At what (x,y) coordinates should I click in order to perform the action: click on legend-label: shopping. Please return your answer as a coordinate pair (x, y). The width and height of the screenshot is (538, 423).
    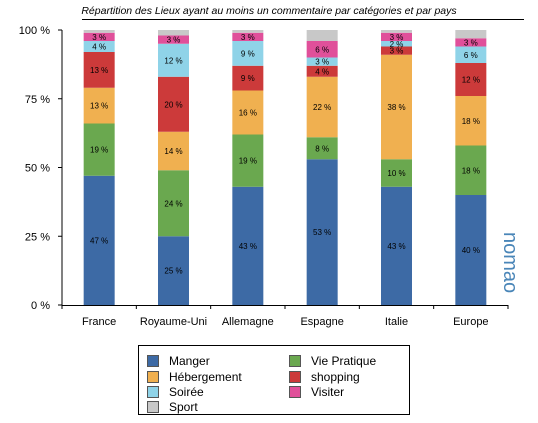
    Looking at the image, I should click on (335, 377).